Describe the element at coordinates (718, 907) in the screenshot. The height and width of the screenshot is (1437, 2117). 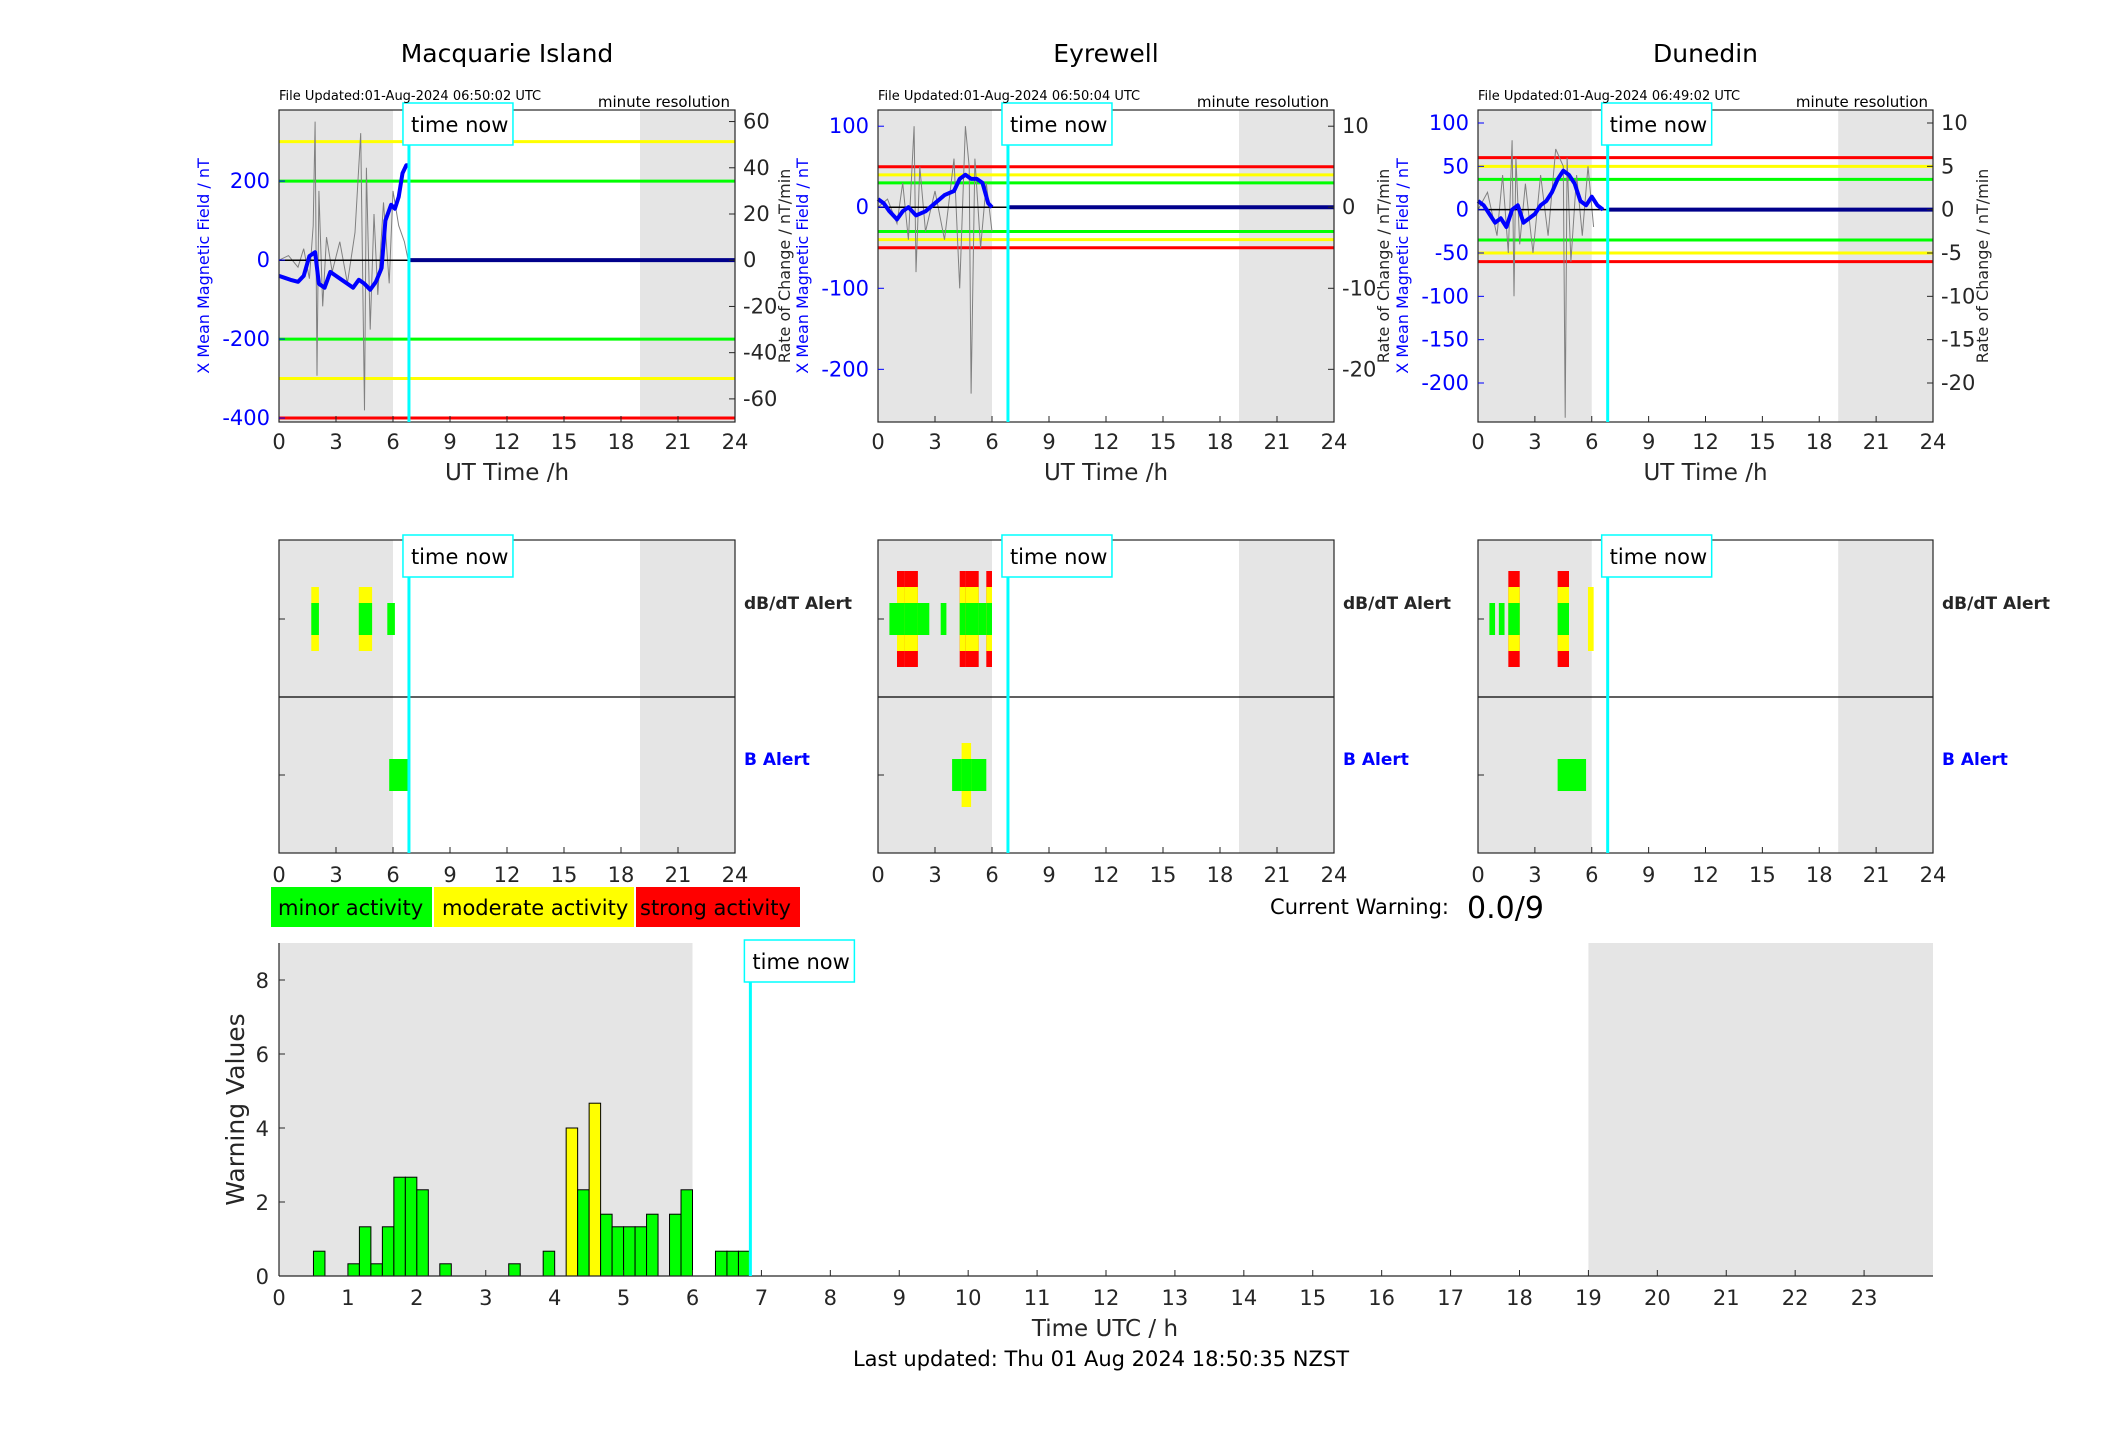
I see `legend-strong-swatch` at that location.